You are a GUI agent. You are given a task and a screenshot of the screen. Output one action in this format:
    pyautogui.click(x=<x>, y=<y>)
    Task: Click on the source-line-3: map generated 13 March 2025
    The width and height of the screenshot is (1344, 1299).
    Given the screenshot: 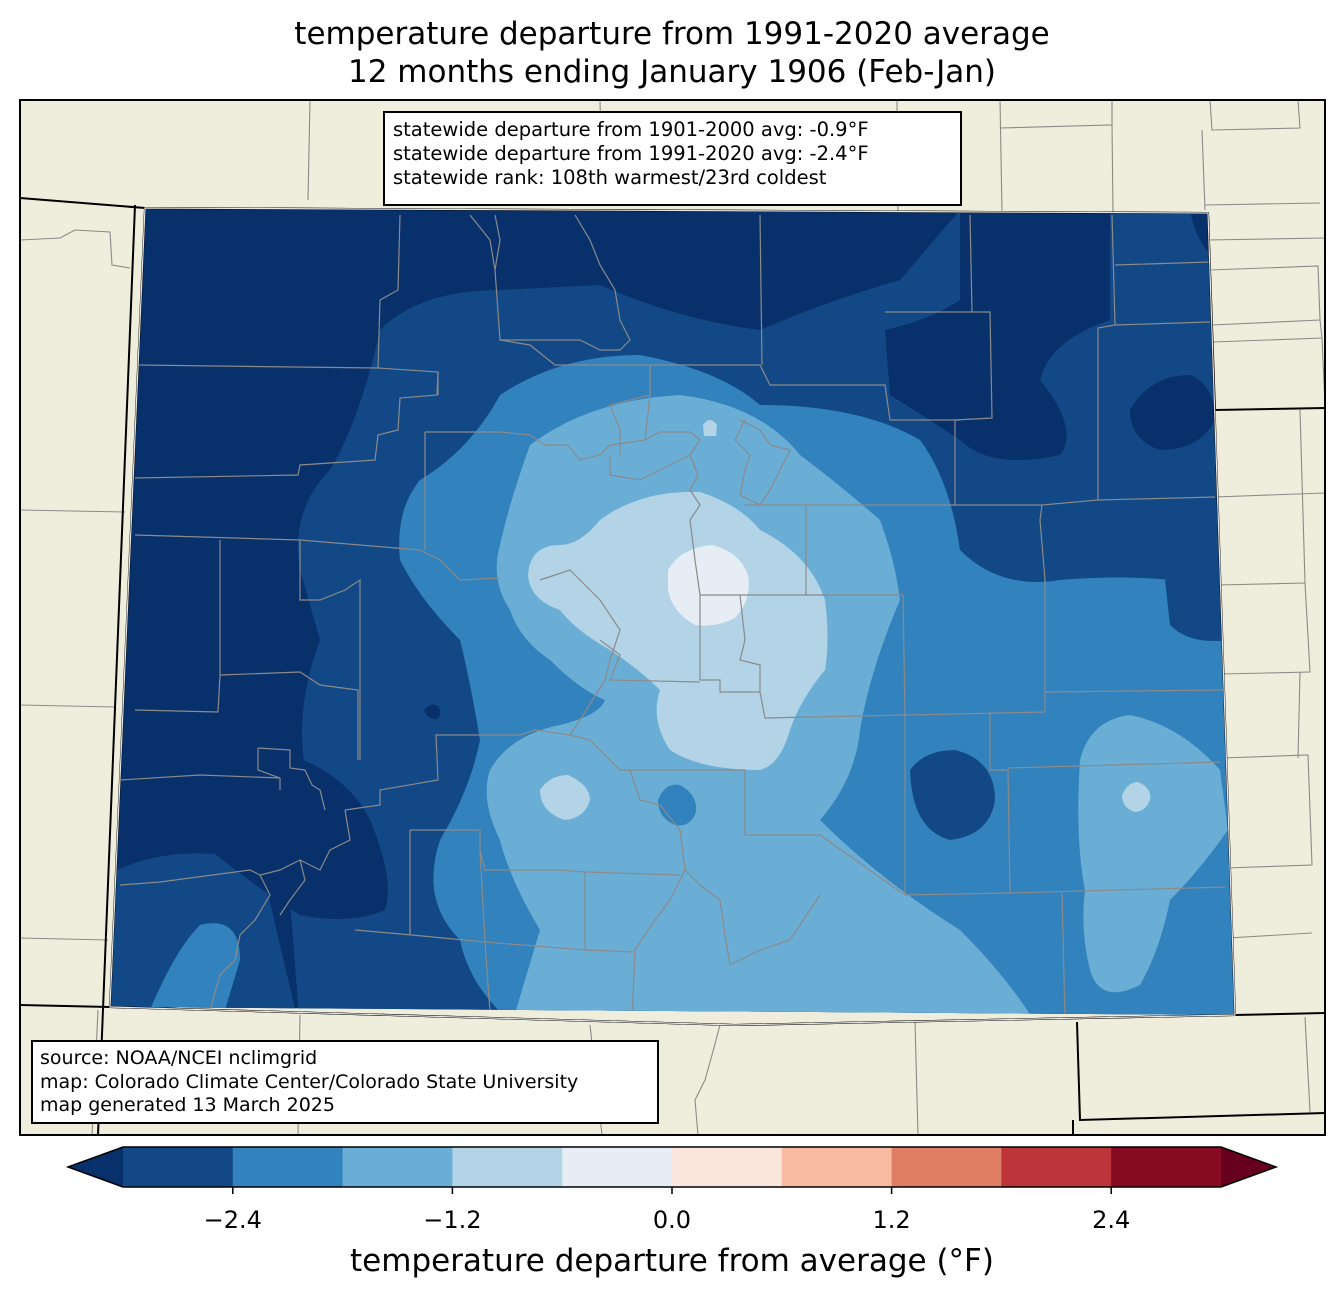 What is the action you would take?
    pyautogui.click(x=187, y=1105)
    